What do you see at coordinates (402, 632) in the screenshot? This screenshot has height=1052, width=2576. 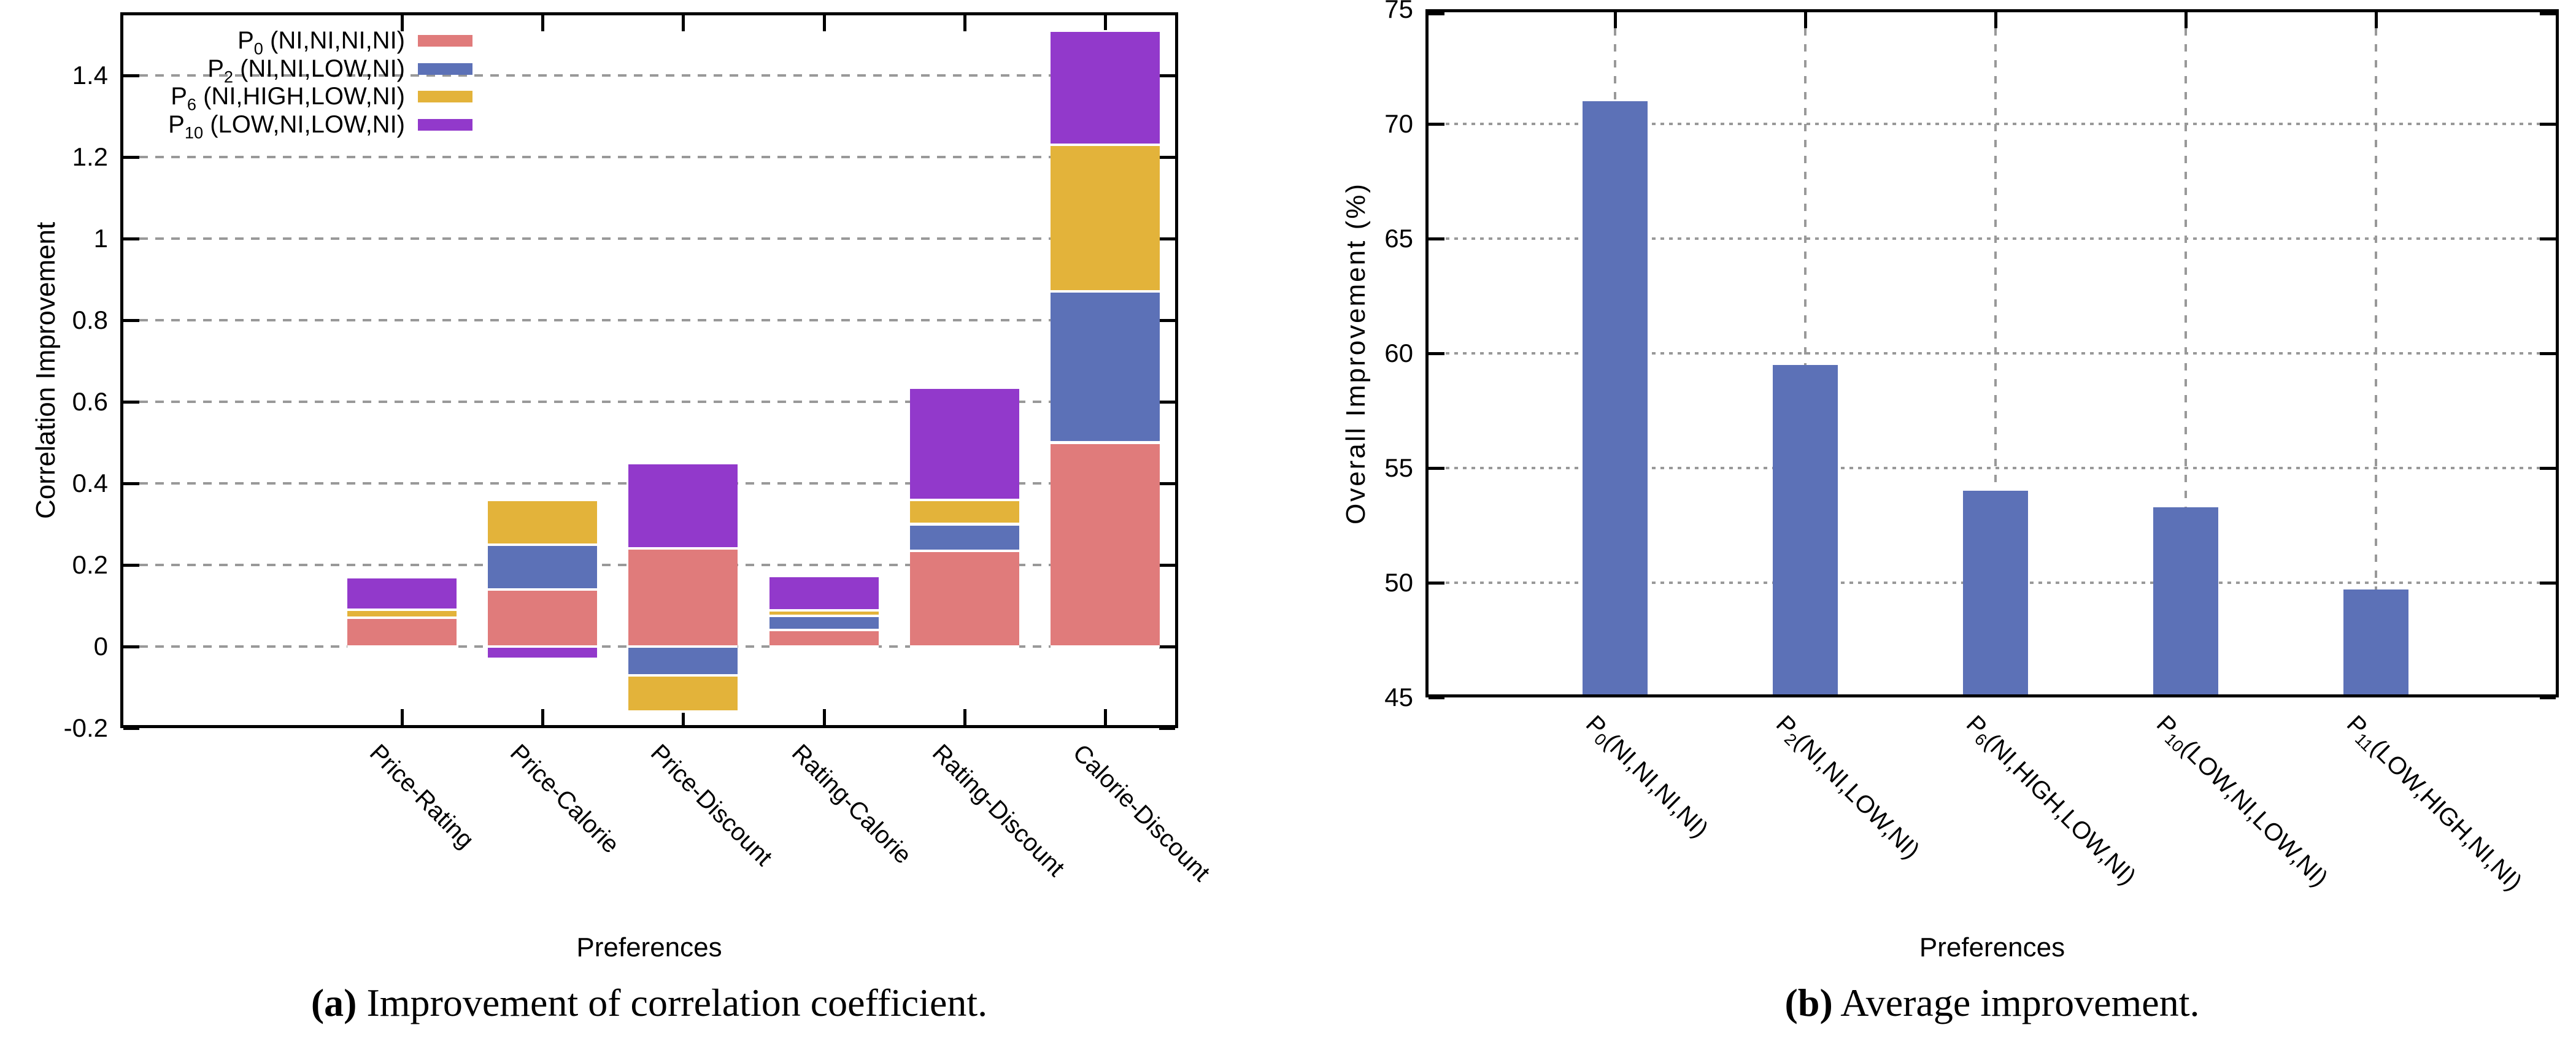 I see `bar-segment-price-rating-s0` at bounding box center [402, 632].